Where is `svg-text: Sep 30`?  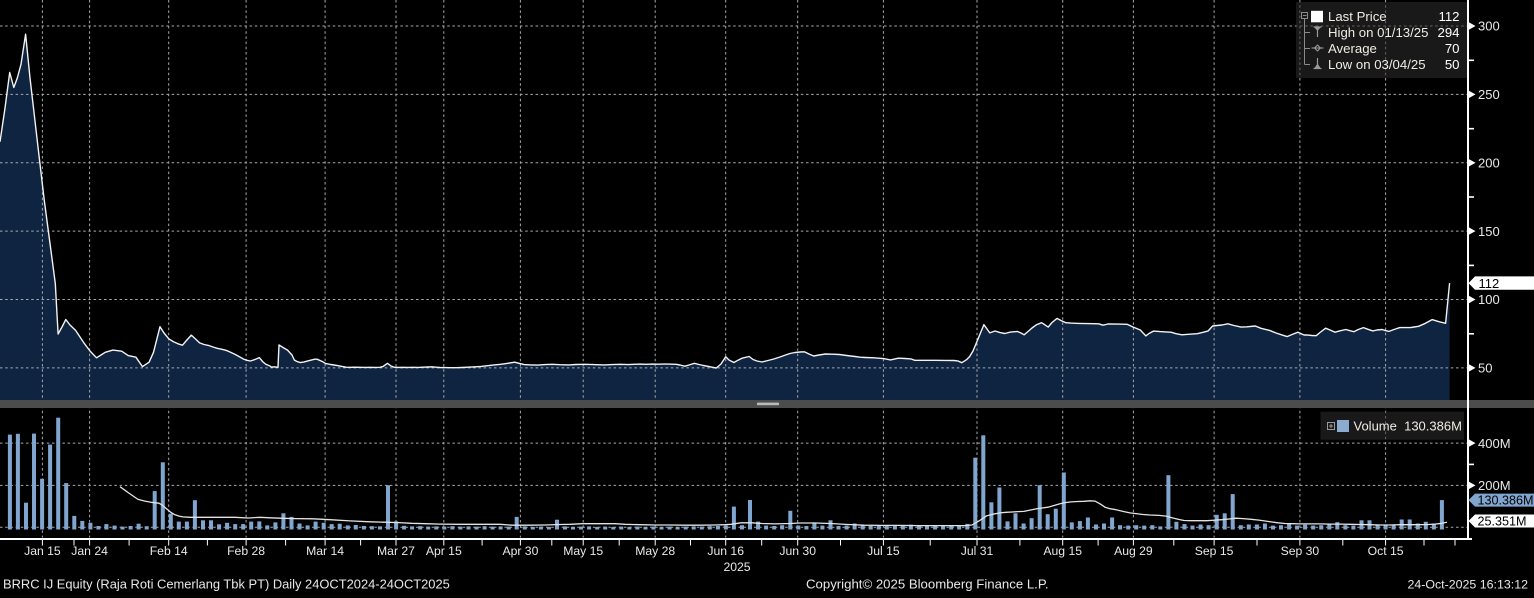 svg-text: Sep 30 is located at coordinates (1300, 551).